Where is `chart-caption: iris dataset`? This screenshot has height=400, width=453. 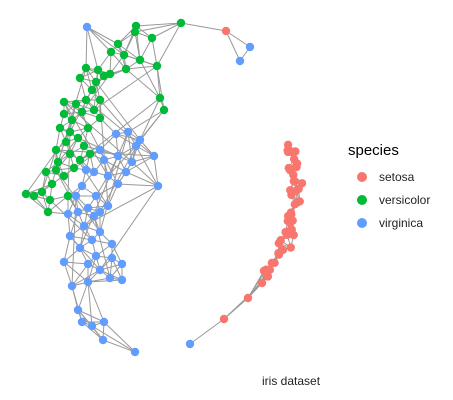 chart-caption: iris dataset is located at coordinates (291, 381).